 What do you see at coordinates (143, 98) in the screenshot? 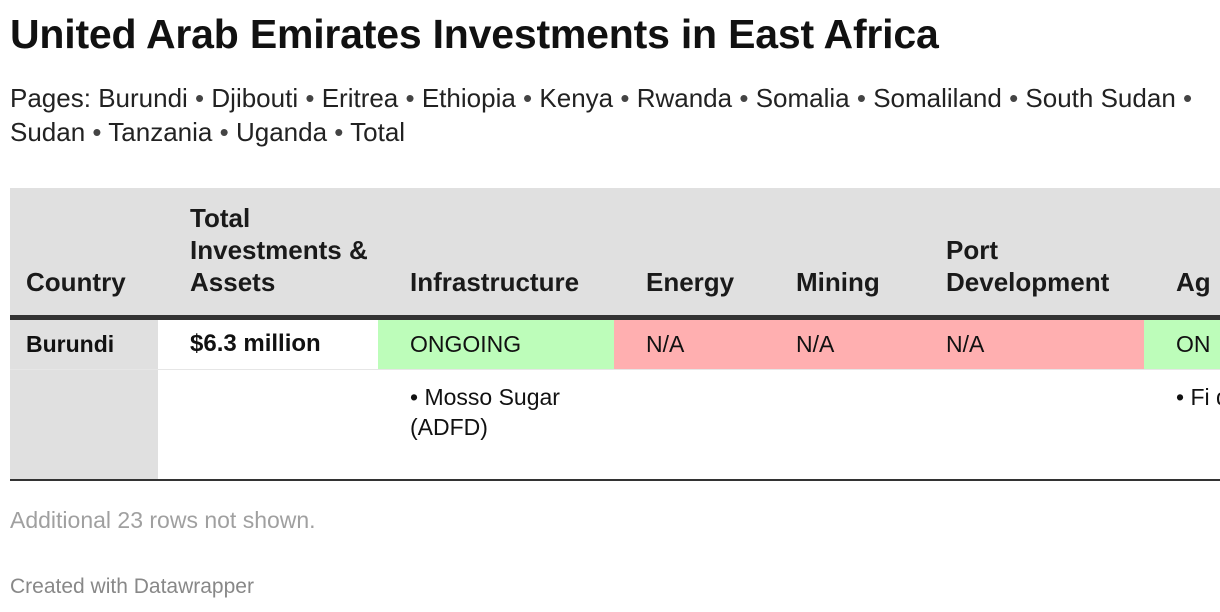
I see `page-link: Burundi` at bounding box center [143, 98].